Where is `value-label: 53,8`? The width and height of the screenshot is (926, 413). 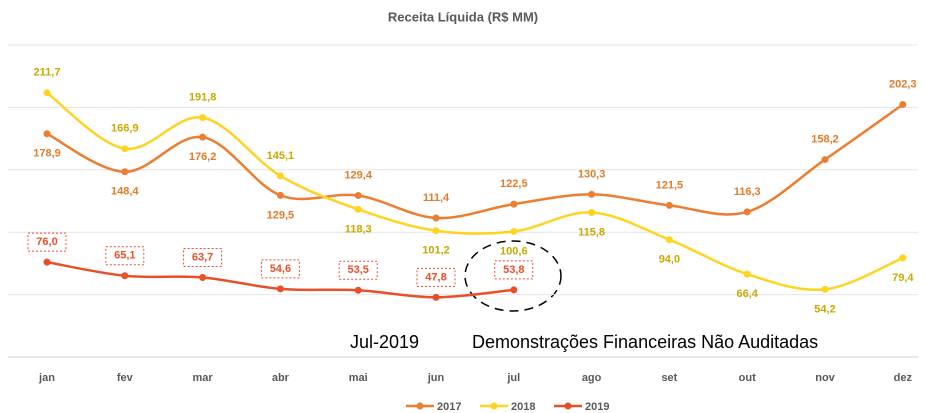
value-label: 53,8 is located at coordinates (513, 270).